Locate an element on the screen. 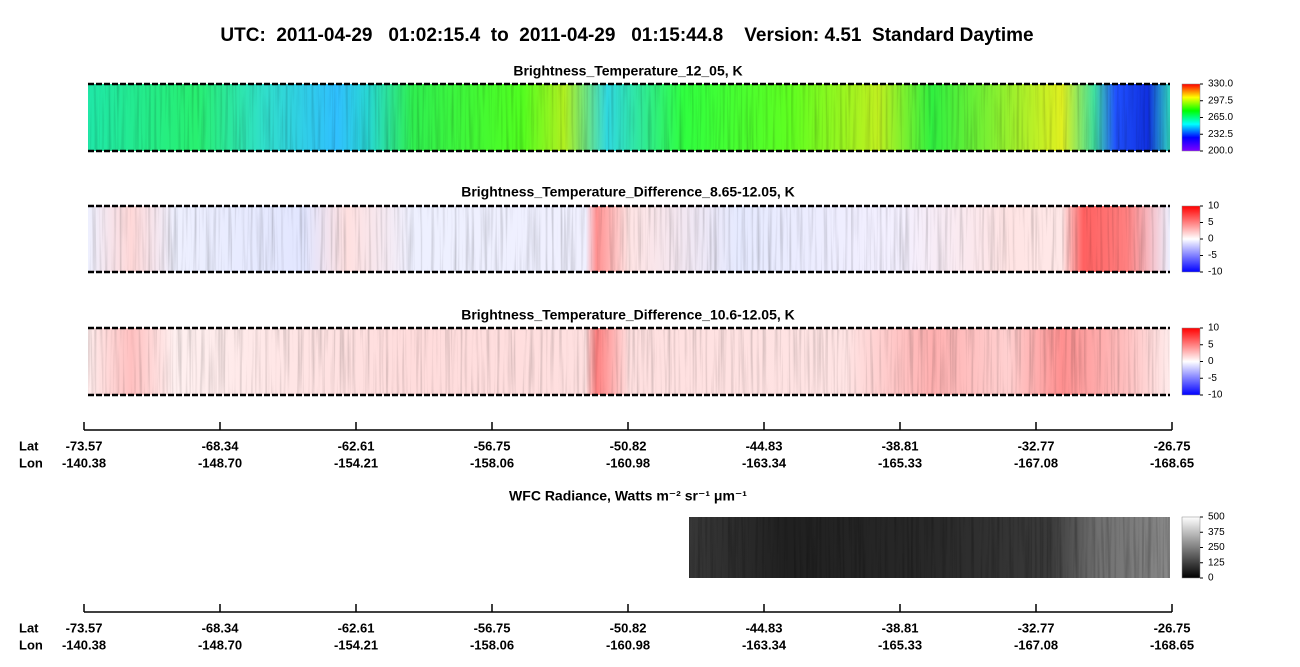 Image resolution: width=1300 pixels, height=667 pixels. panel-title: Brightness_Temperature_12_05, K is located at coordinates (627, 71).